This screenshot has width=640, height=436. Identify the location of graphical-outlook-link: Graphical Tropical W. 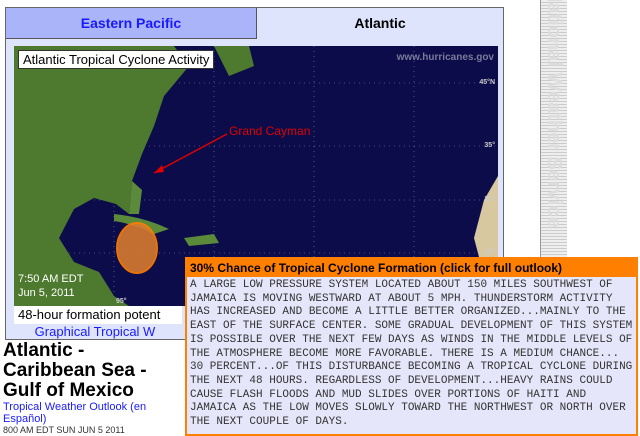
(95, 331).